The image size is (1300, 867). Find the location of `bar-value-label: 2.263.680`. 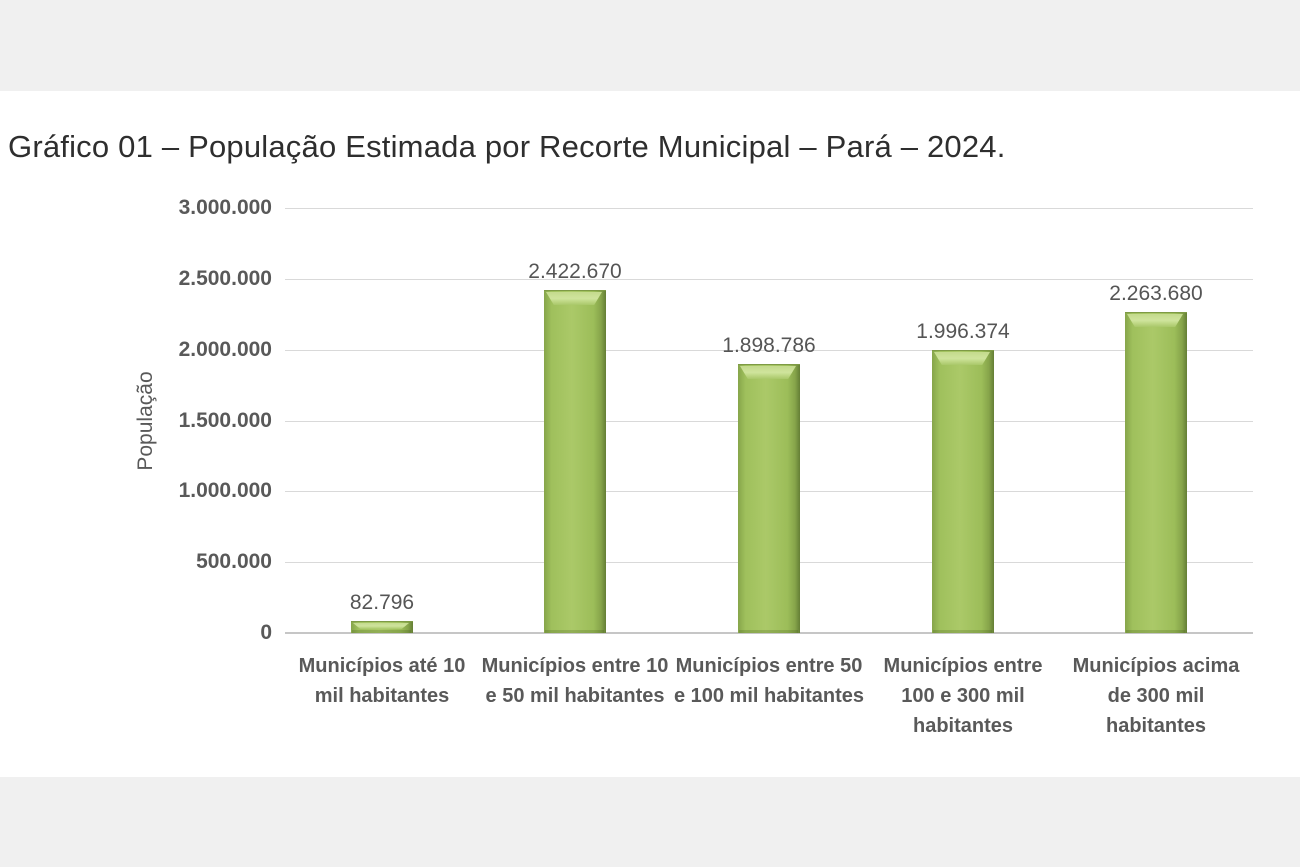

bar-value-label: 2.263.680 is located at coordinates (1156, 293).